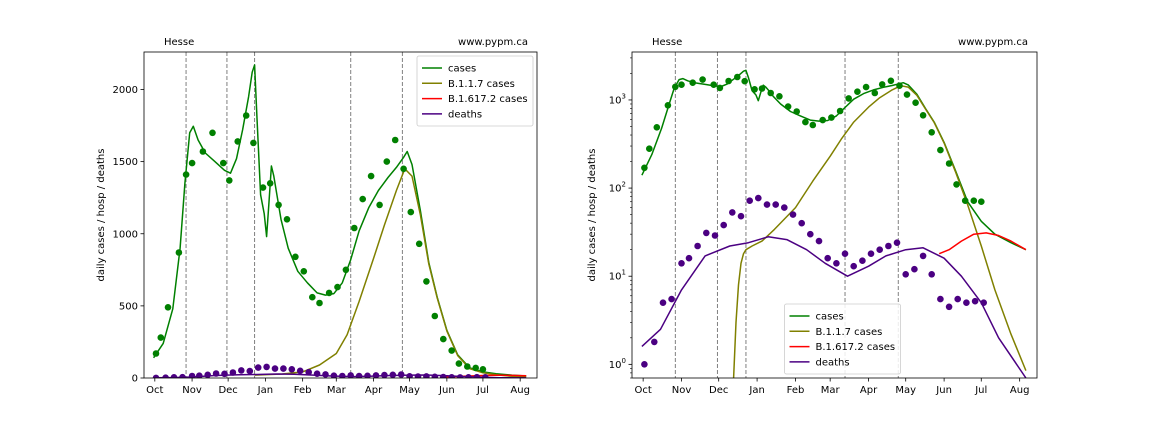 The image size is (1152, 436). Describe the element at coordinates (179, 42) in the screenshot. I see `region-label: Hesse` at that location.